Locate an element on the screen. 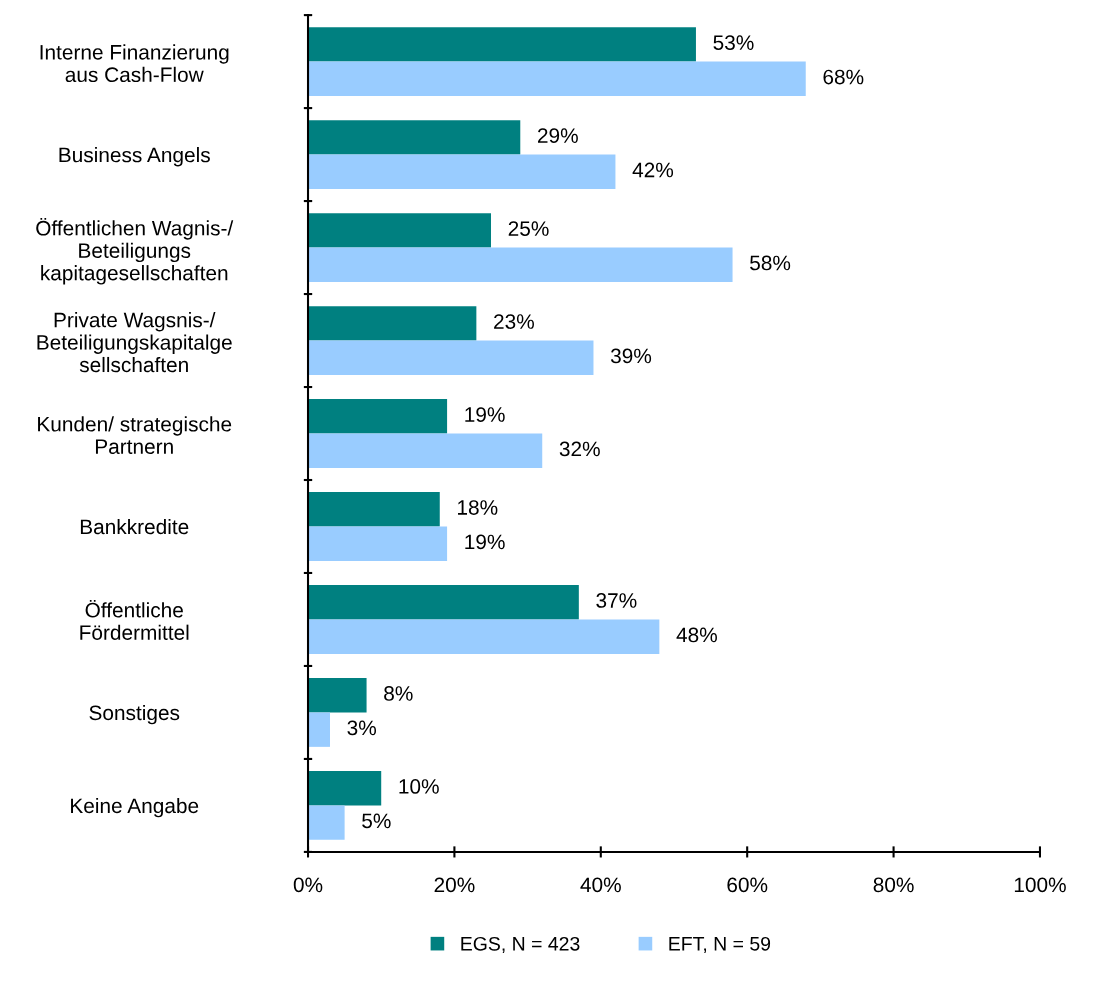 This screenshot has width=1104, height=1007. y-tick-label: Öffentlichen Wagnis-/ Beteiligungs kapitagesellschaften is located at coordinates (135, 251).